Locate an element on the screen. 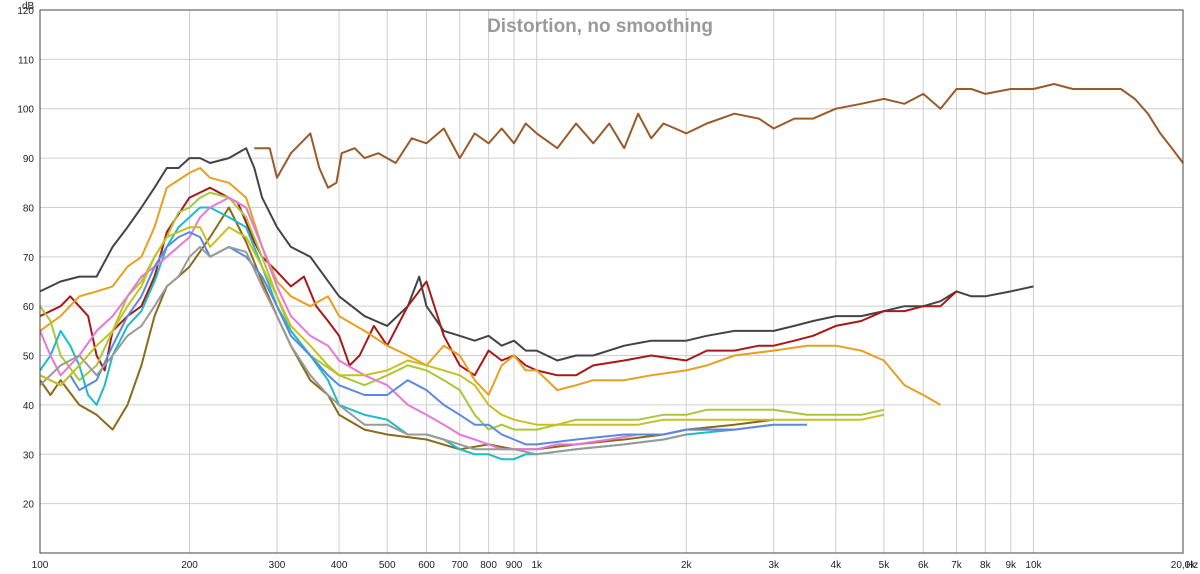 This screenshot has height=574, width=1200. x-tick-label: 4k is located at coordinates (837, 565).